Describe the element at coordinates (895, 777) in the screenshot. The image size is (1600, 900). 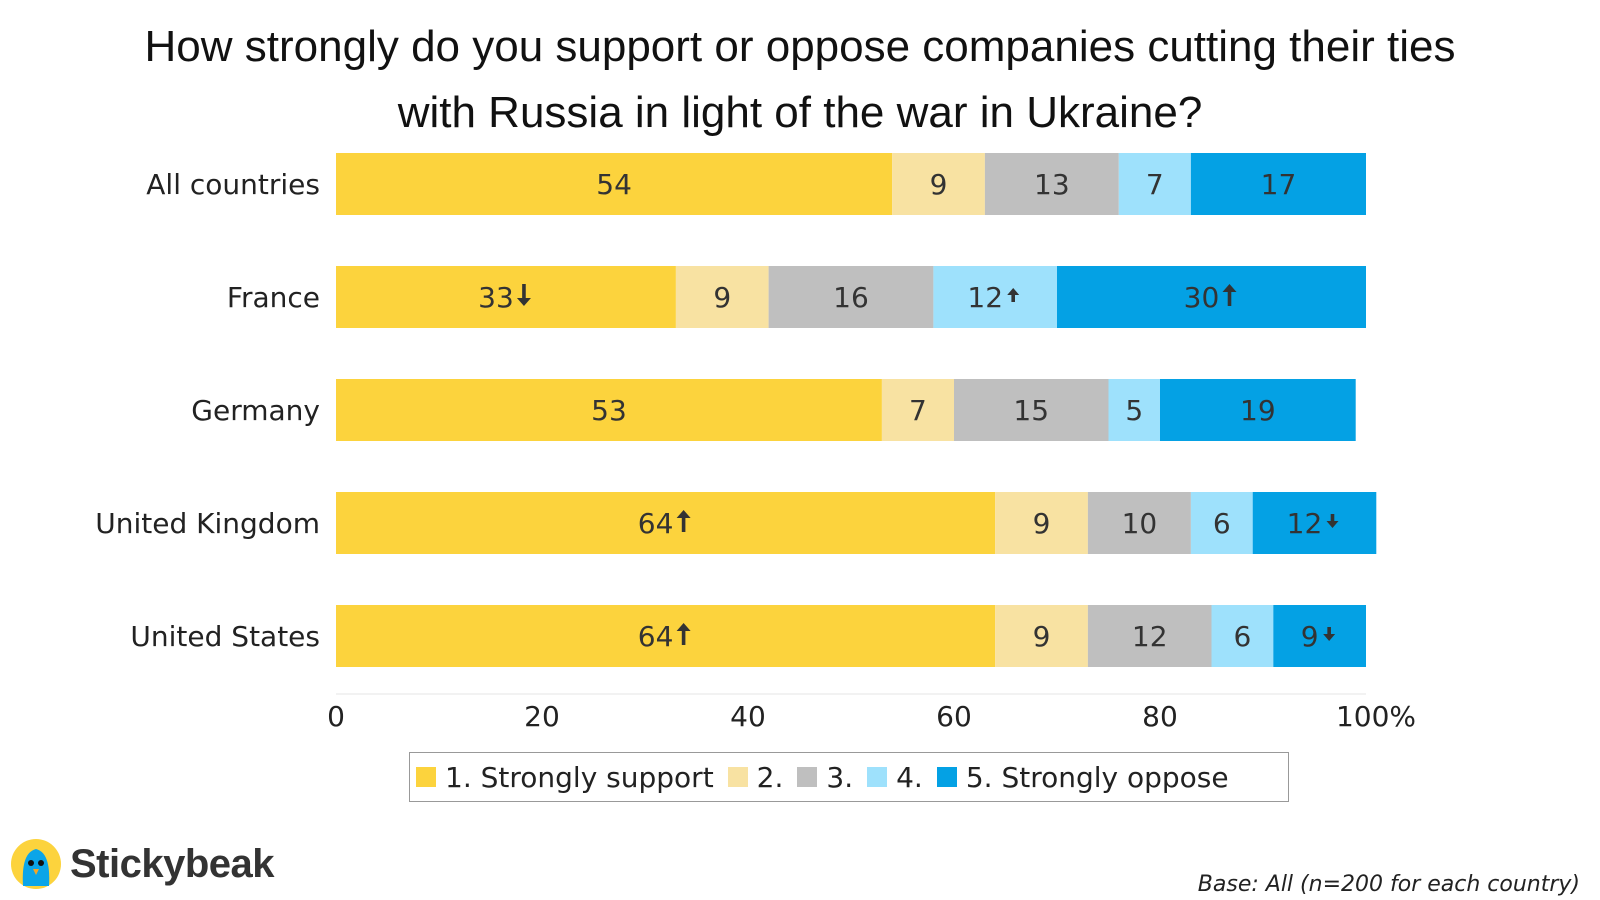
I see `legend-item-4: 4.` at that location.